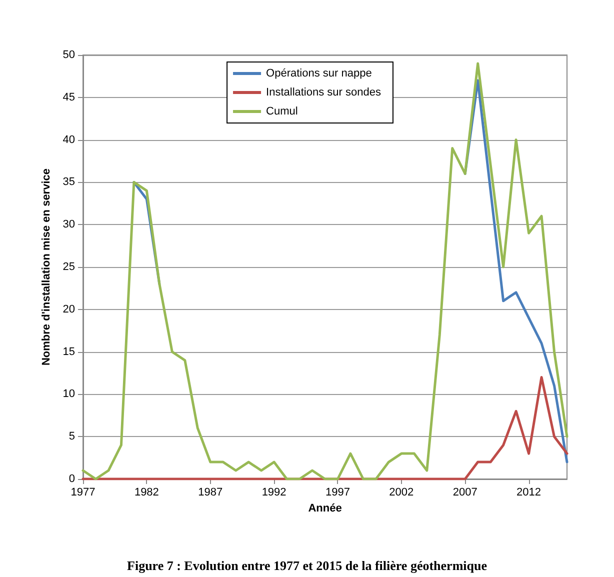 This screenshot has height=577, width=614. I want to click on y-tick-label: 0, so click(71, 479).